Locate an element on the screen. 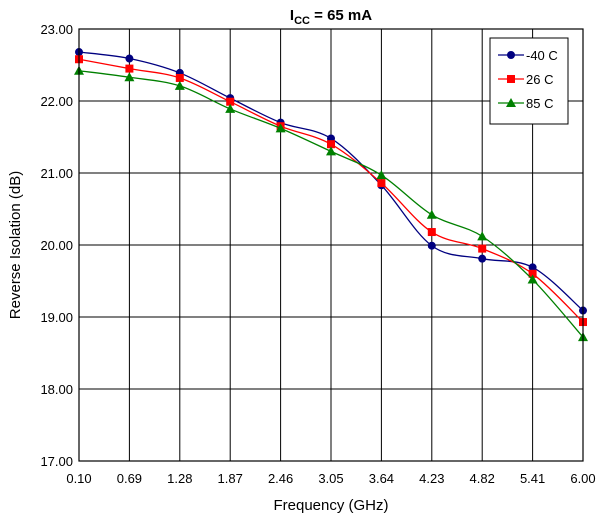 The height and width of the screenshot is (520, 600). legend-label: 26 C is located at coordinates (539, 79).